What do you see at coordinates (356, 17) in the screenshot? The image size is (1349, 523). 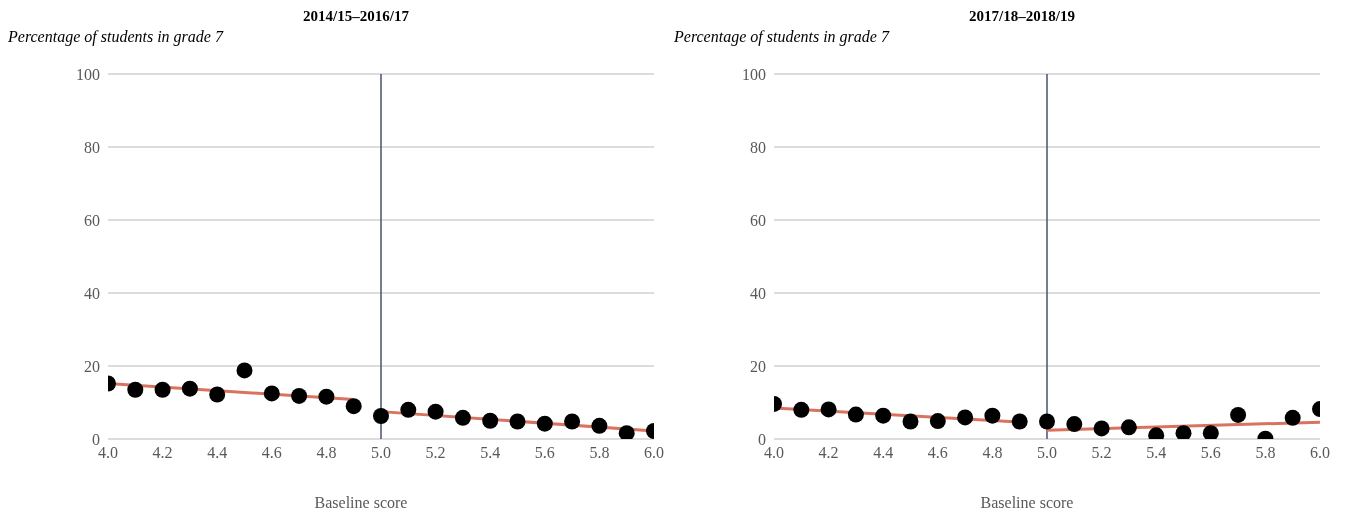 I see `chart-title: 2014/15–2016/17` at bounding box center [356, 17].